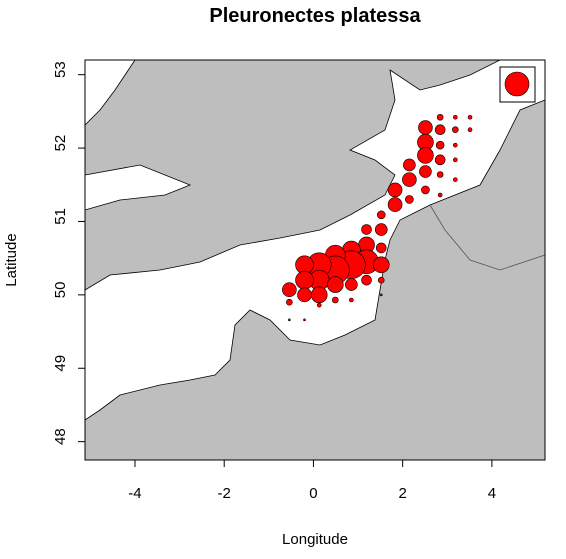 This screenshot has height=559, width=566. What do you see at coordinates (315, 16) in the screenshot?
I see `chart-title: Pleuronectes platessa` at bounding box center [315, 16].